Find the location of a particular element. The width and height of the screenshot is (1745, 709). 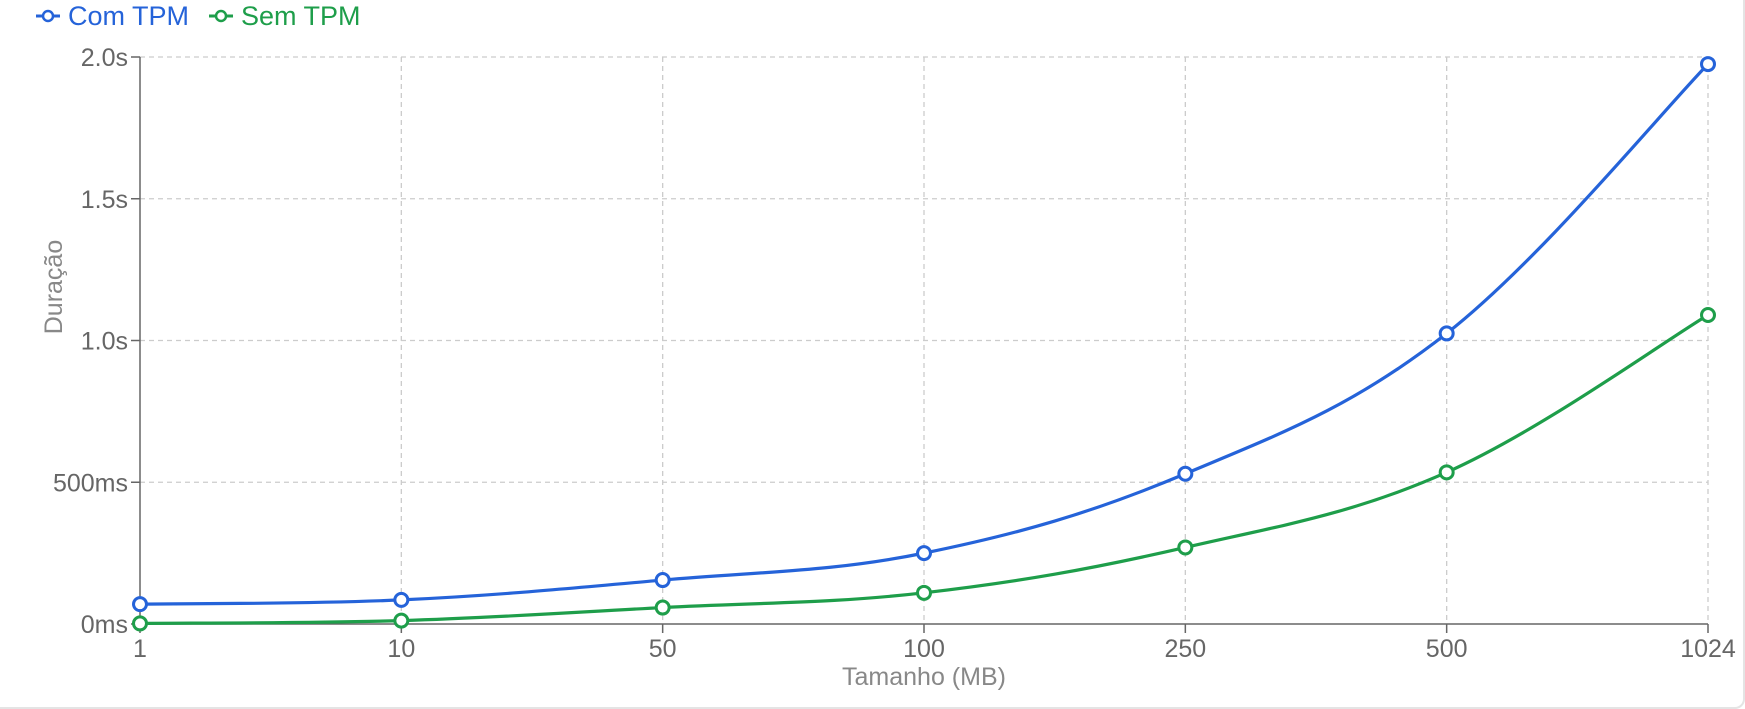

legend-label: Sem TPM is located at coordinates (301, 16).